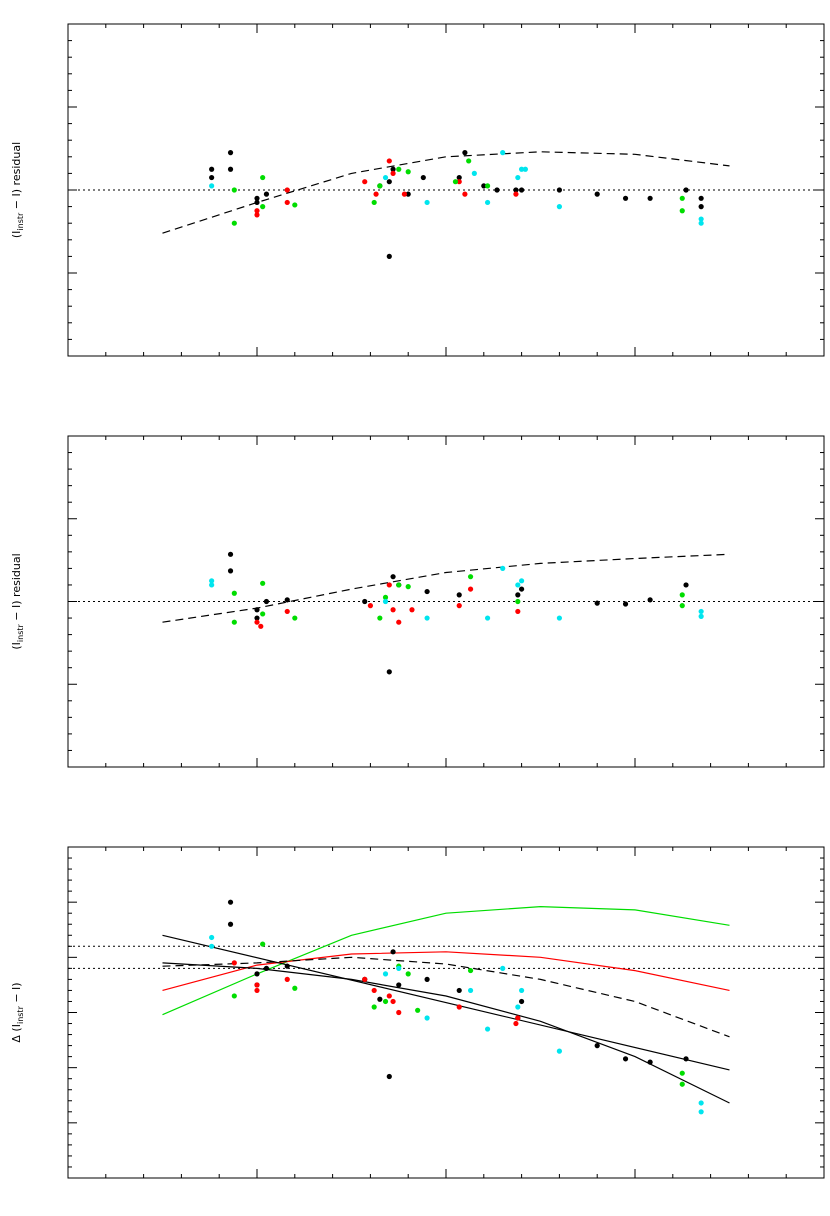 This screenshot has width=830, height=1216. I want to click on y-axis-label-part: Δ (I, so click(16, 1033).